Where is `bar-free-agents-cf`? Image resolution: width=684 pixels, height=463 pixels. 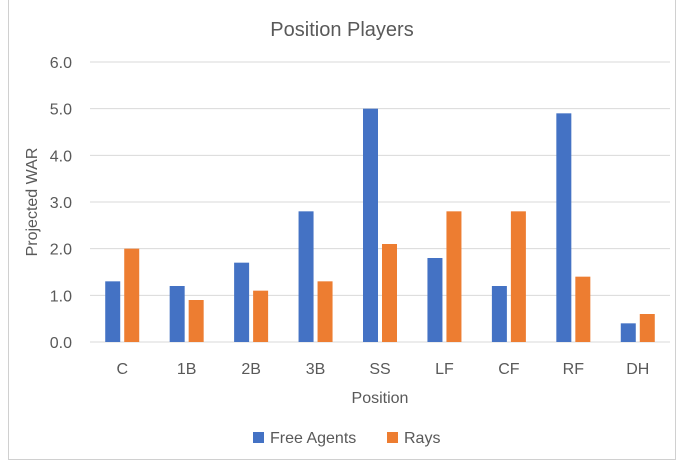
bar-free-agents-cf is located at coordinates (499, 314).